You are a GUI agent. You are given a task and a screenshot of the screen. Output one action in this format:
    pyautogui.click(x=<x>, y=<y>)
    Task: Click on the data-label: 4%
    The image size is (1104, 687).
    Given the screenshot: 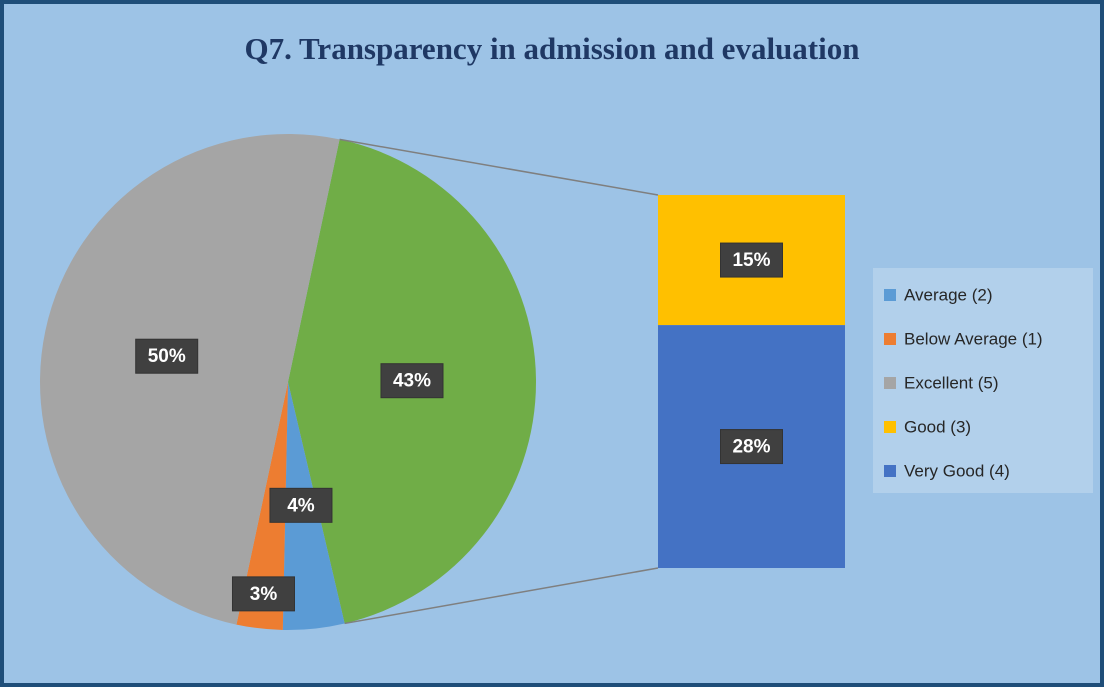 What is the action you would take?
    pyautogui.click(x=301, y=505)
    